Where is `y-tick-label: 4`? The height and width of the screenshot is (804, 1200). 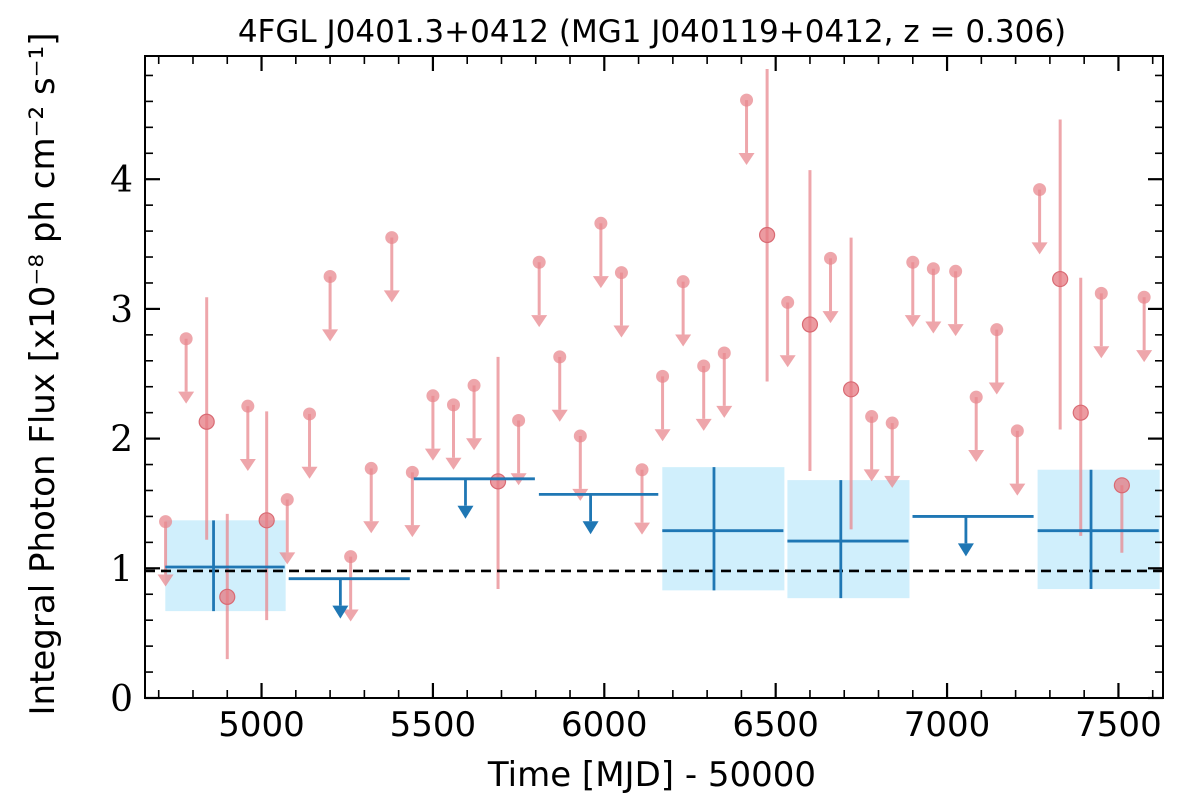 y-tick-label: 4 is located at coordinates (121, 180).